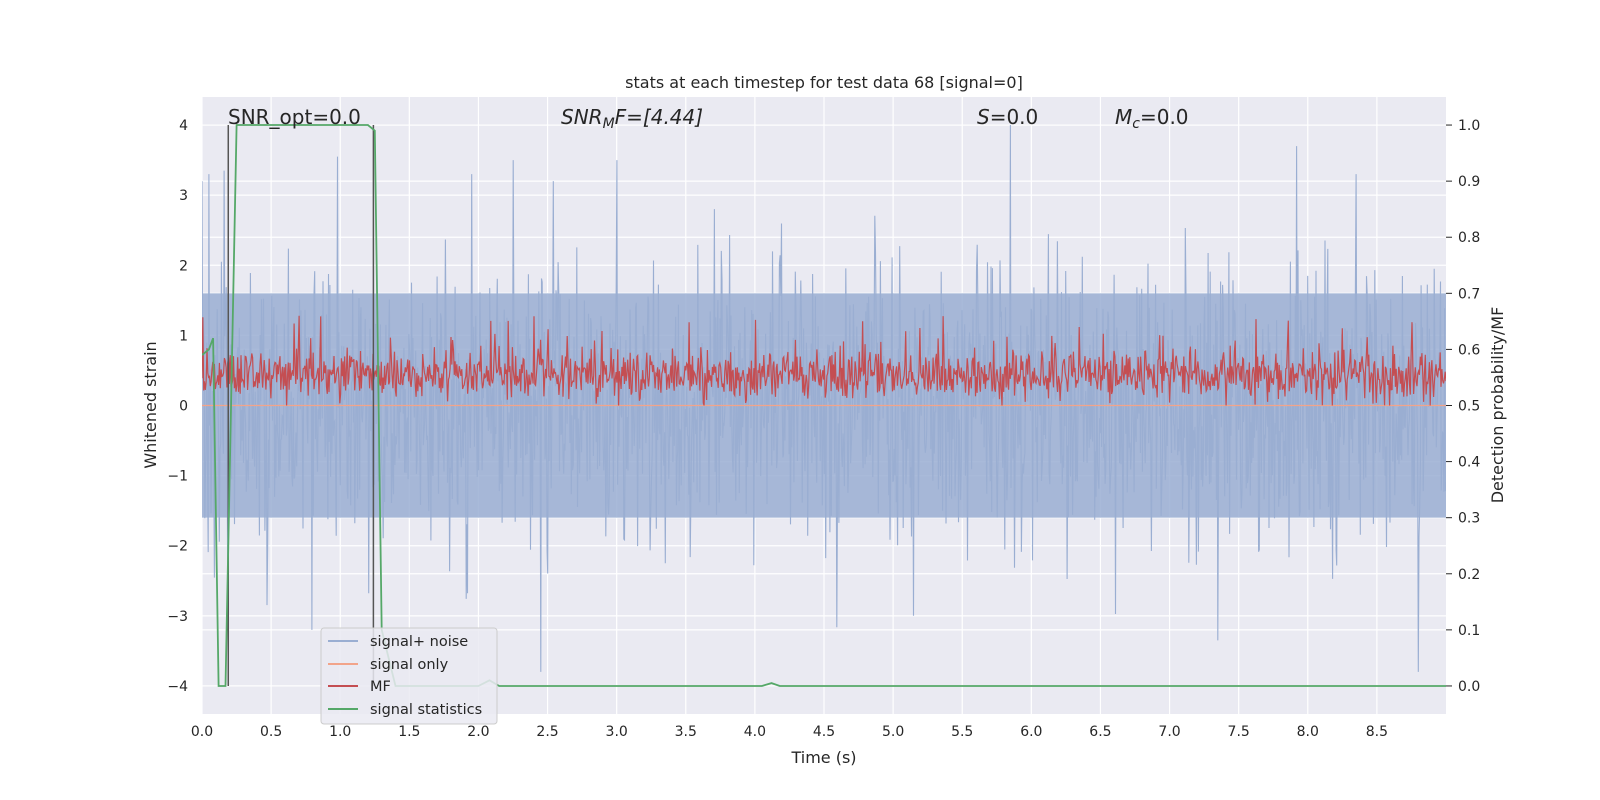 The width and height of the screenshot is (1600, 800). What do you see at coordinates (1469, 182) in the screenshot?
I see `y-tick-label-right: 0.9` at bounding box center [1469, 182].